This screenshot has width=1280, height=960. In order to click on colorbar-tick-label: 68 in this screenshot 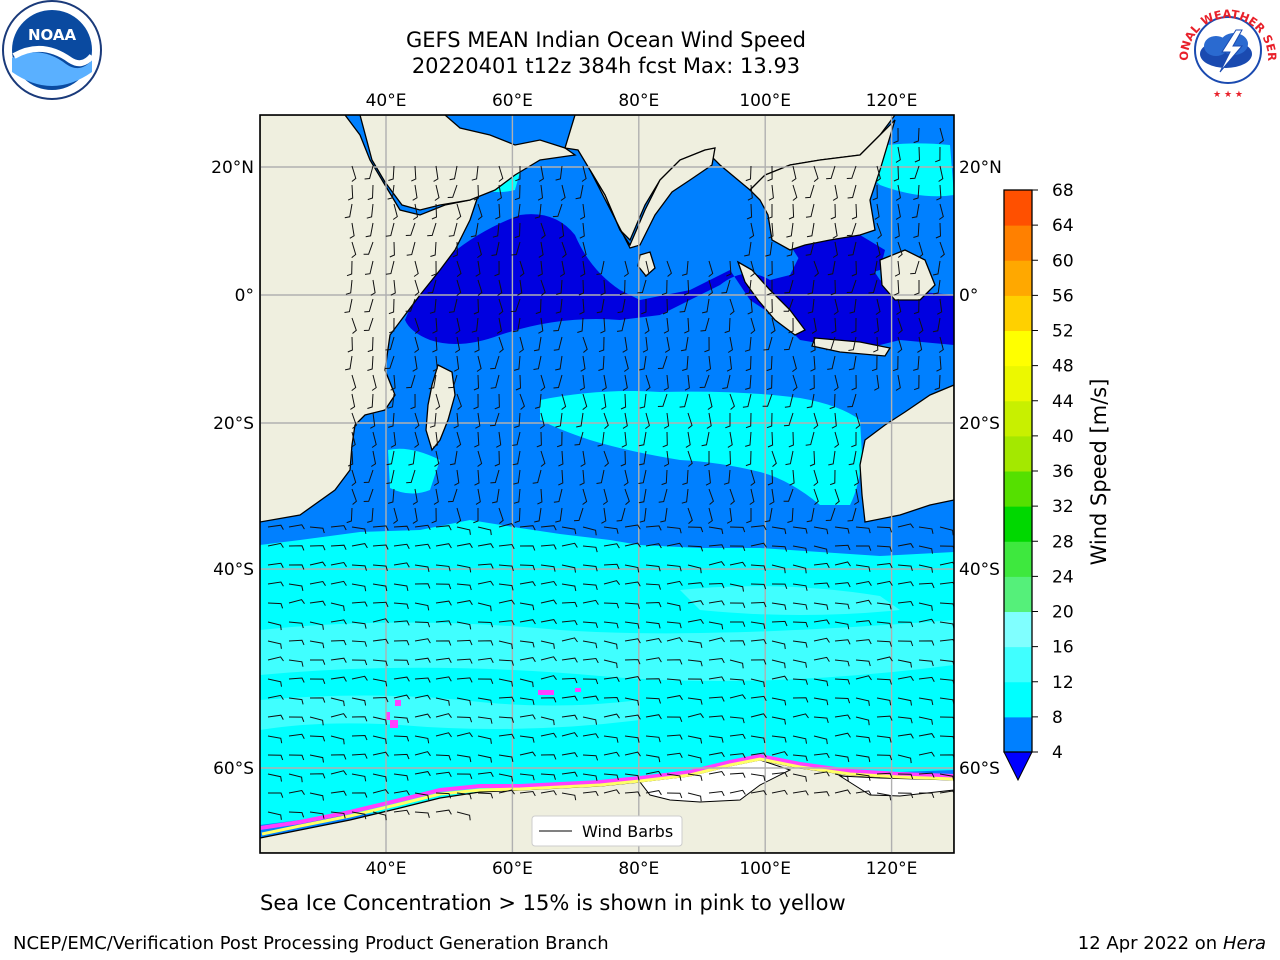, I will do `click(1063, 191)`.